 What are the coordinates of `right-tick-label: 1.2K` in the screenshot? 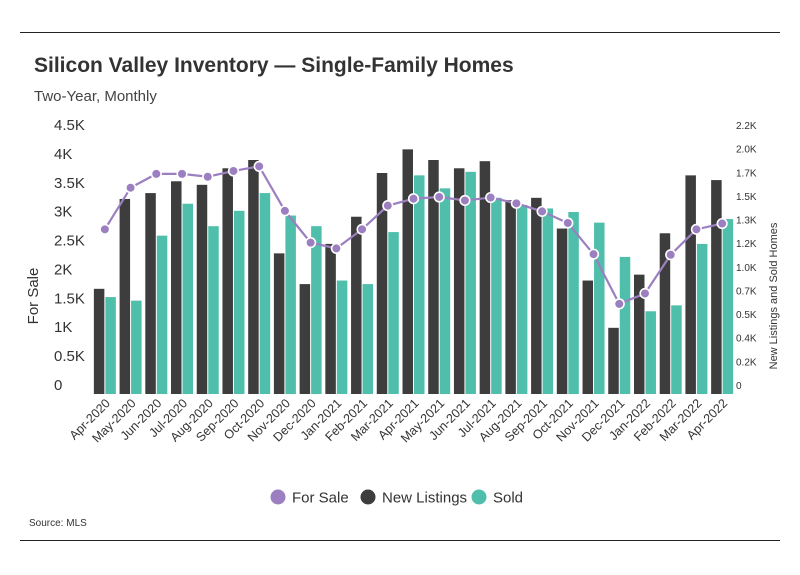 It's located at (746, 244).